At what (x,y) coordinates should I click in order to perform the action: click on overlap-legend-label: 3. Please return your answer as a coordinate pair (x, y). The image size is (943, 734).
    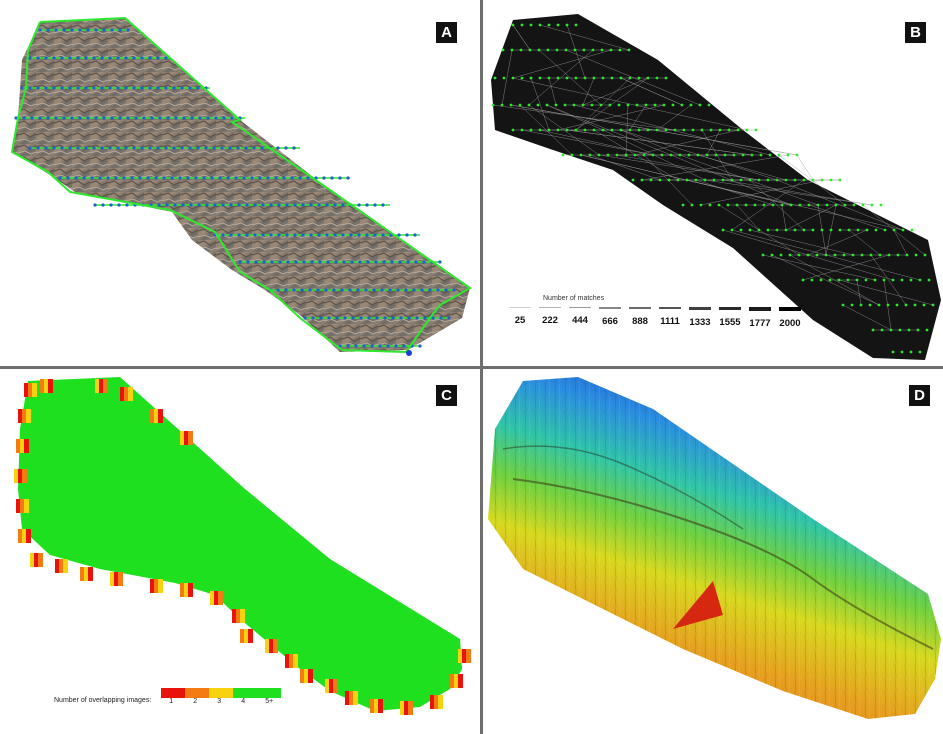
    Looking at the image, I should click on (219, 701).